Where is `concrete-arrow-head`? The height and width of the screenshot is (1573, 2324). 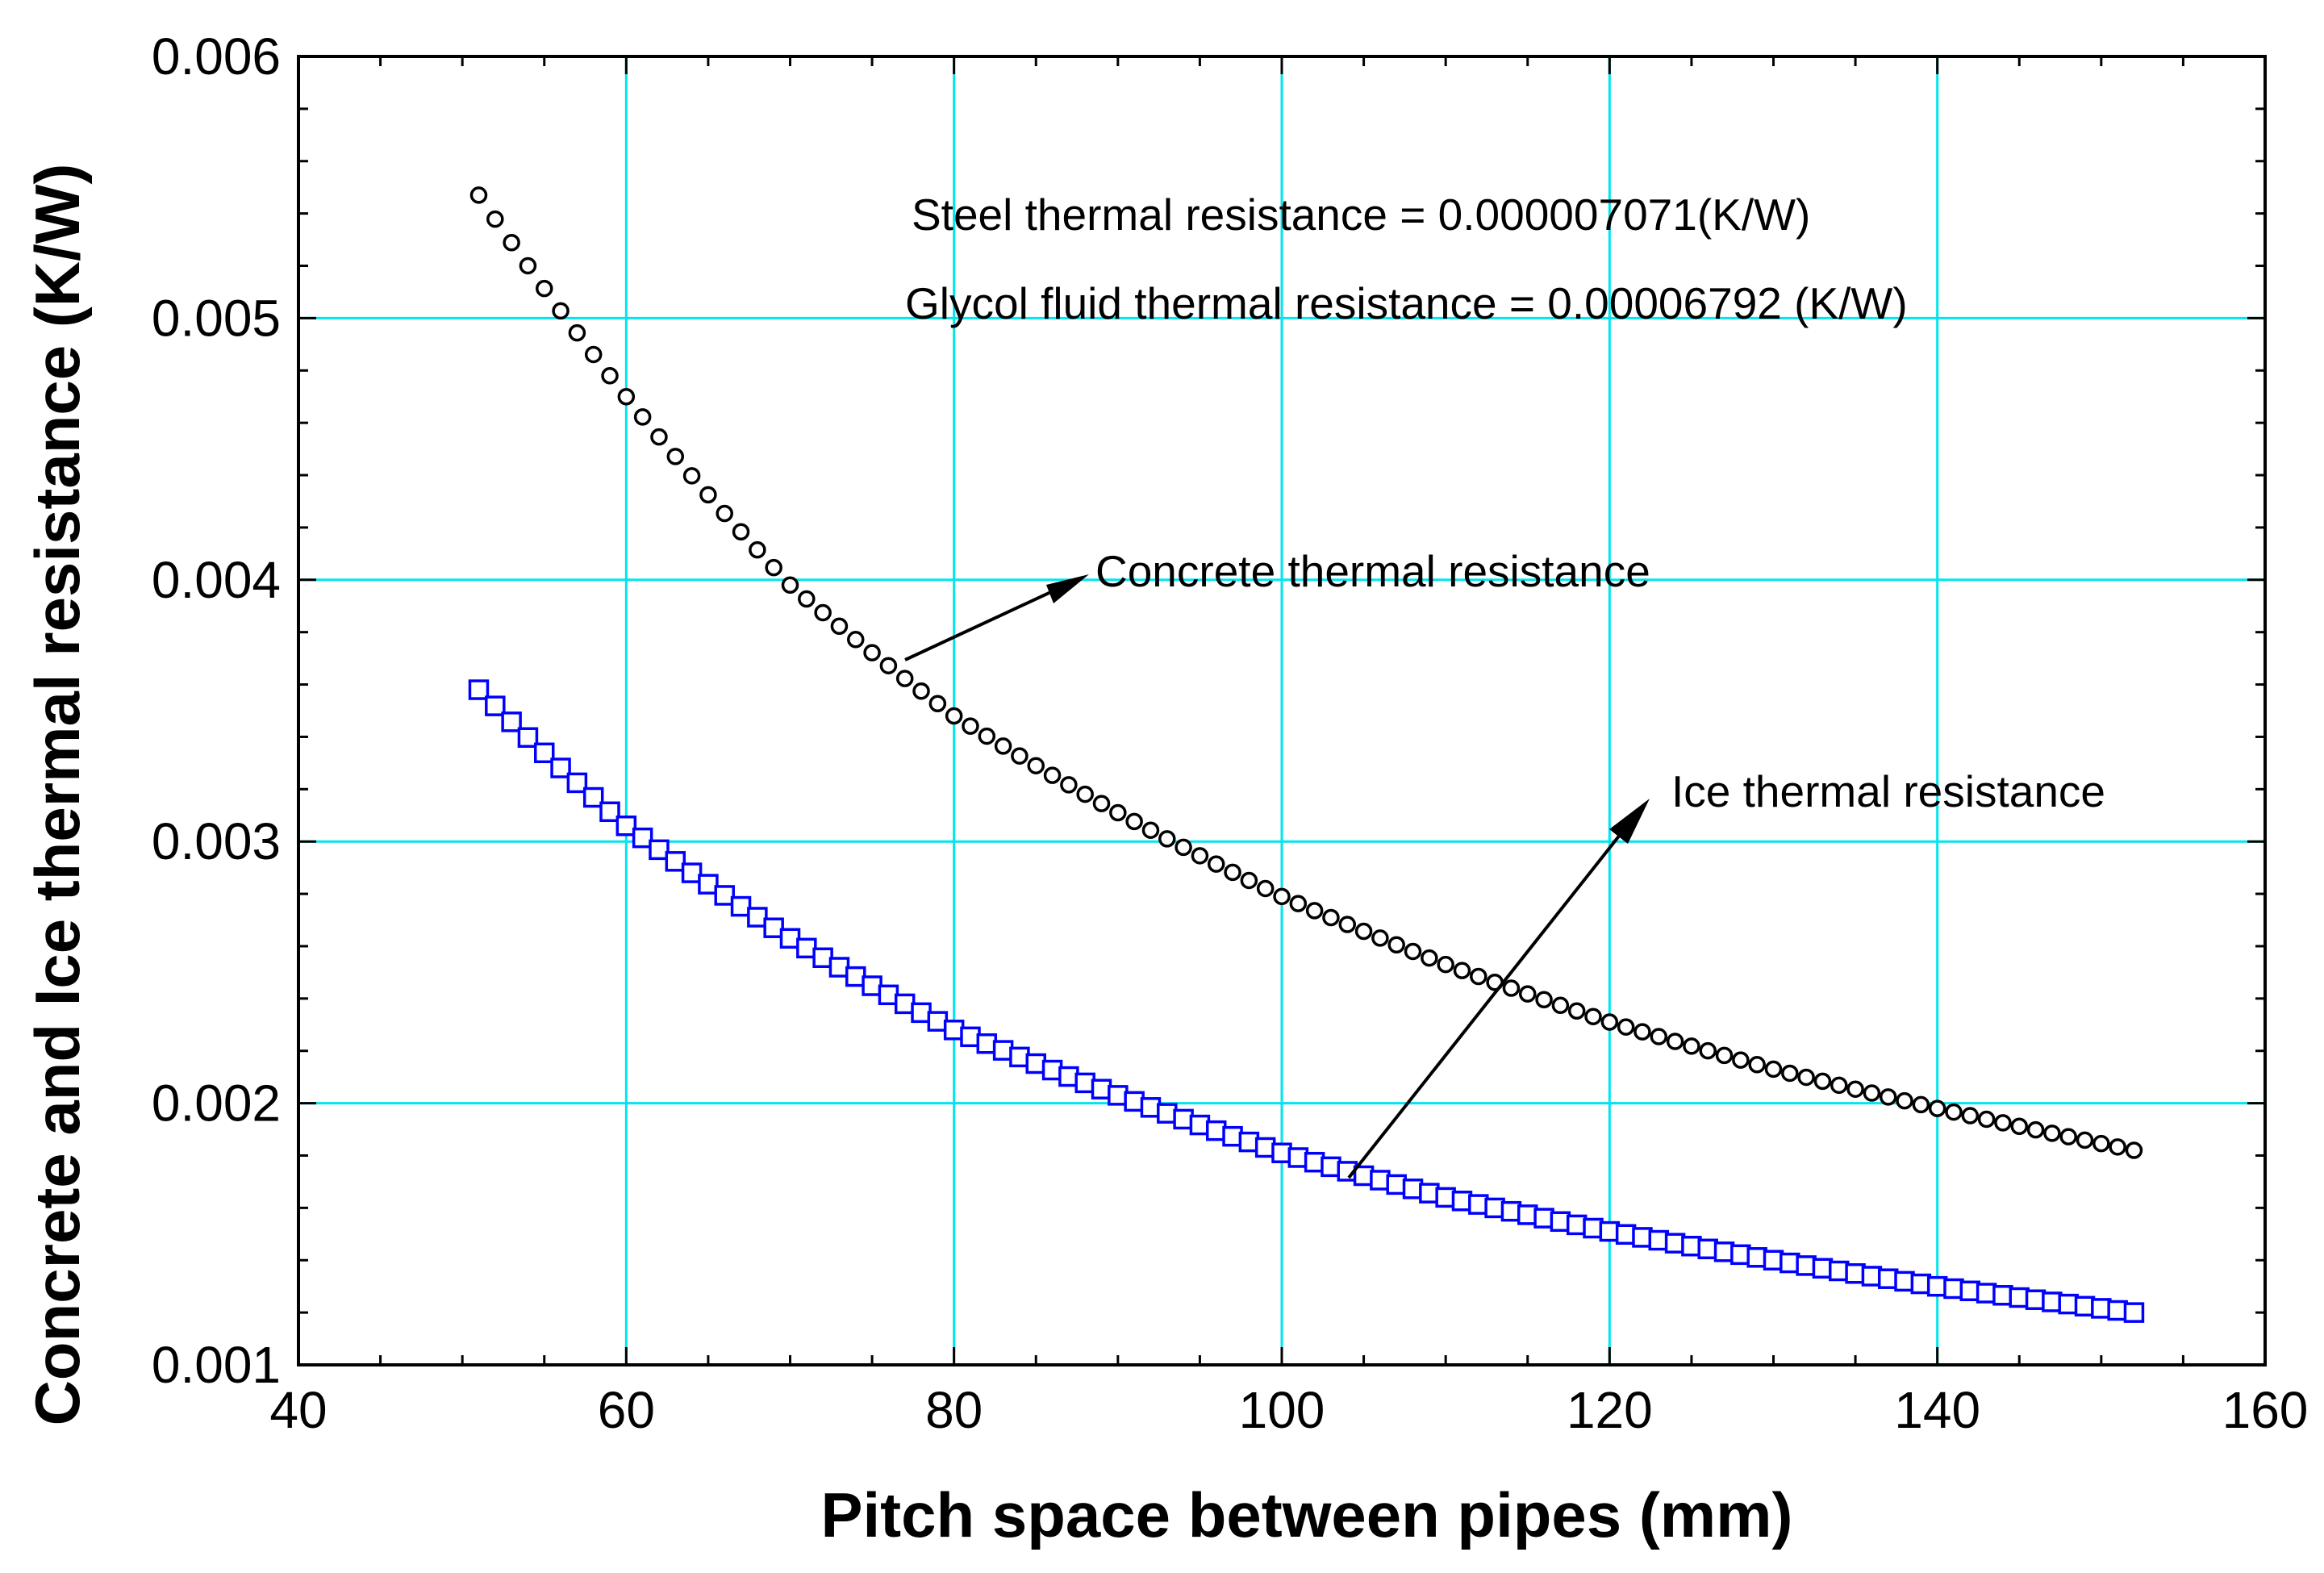 concrete-arrow-head is located at coordinates (1067, 588).